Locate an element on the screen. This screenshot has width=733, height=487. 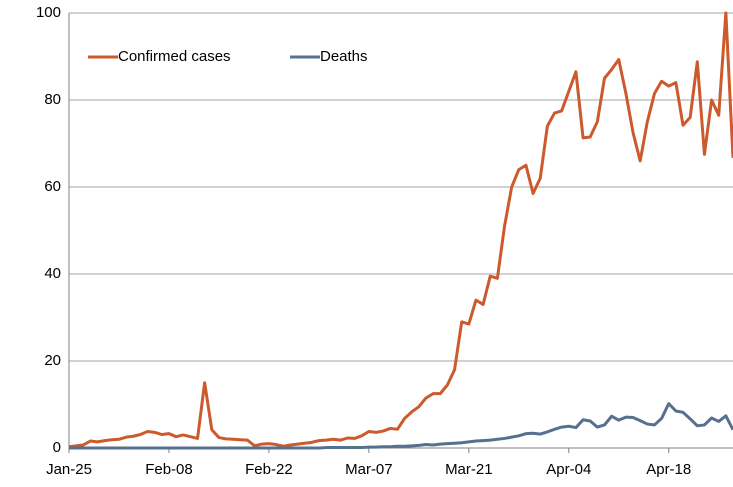
y-tick-label: 20 is located at coordinates (52, 360).